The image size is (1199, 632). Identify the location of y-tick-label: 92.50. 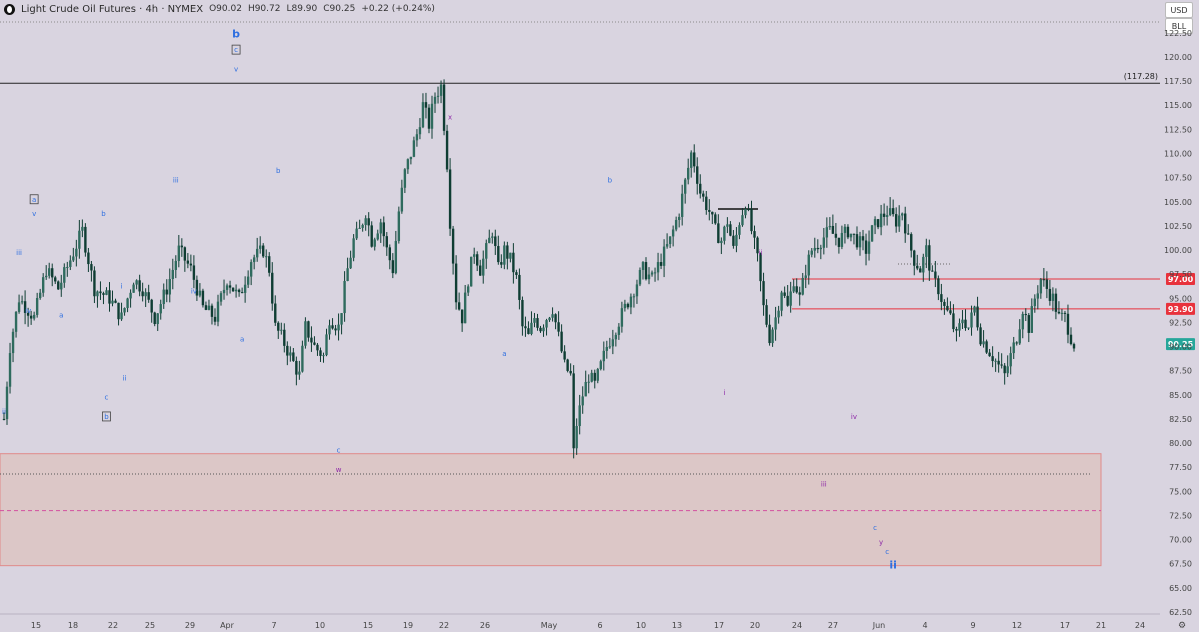
(1180, 322).